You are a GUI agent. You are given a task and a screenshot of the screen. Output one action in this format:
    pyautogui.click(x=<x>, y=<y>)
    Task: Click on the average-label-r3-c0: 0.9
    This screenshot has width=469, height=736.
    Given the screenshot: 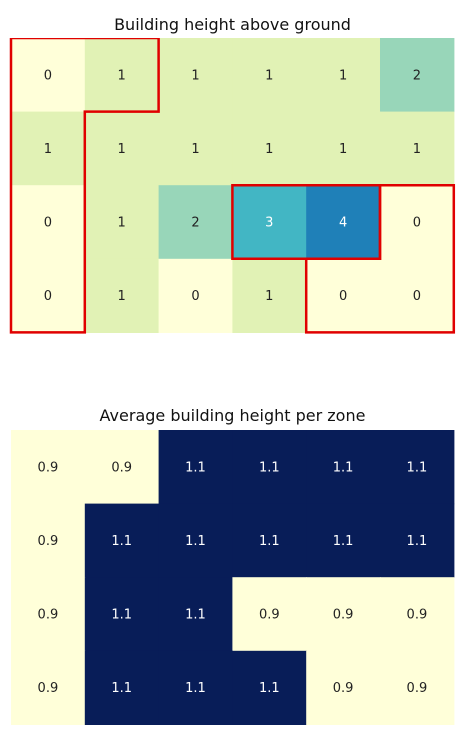 What is the action you would take?
    pyautogui.click(x=48, y=688)
    